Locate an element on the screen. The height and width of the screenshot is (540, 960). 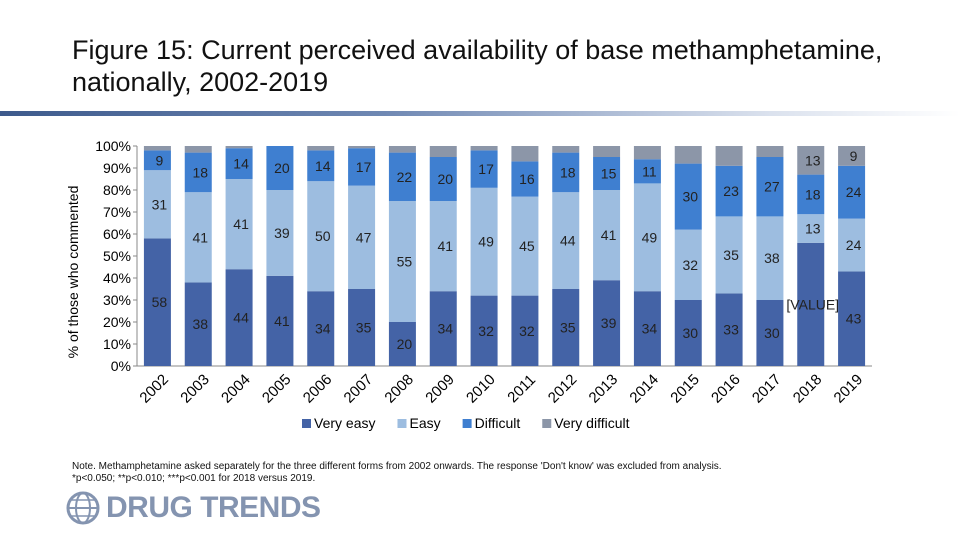
x-tick-label: 2009 is located at coordinates (440, 389).